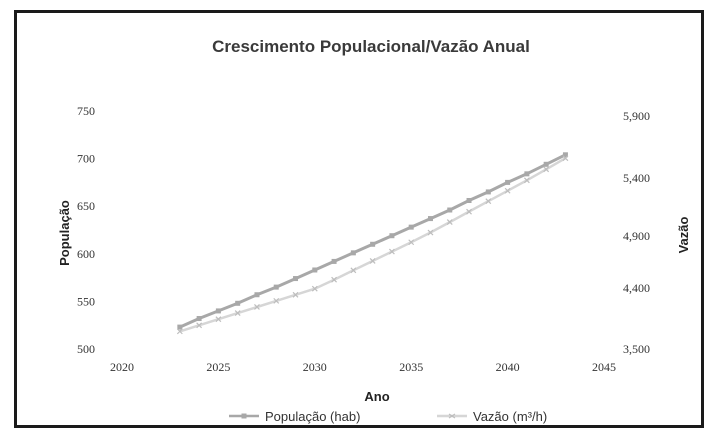 Image resolution: width=712 pixels, height=435 pixels. Describe the element at coordinates (312, 416) in the screenshot. I see `legend-label-1: População (hab)` at that location.